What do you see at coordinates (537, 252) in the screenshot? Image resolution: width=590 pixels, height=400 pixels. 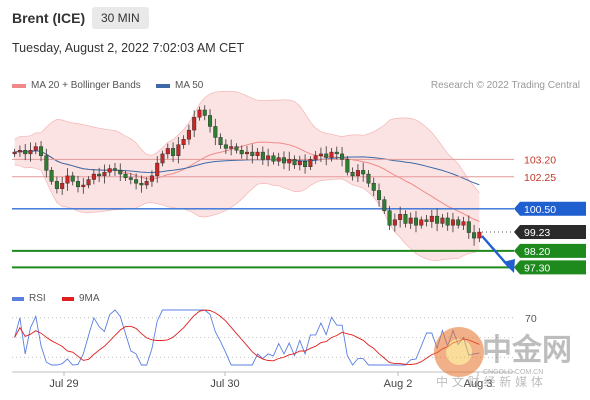 I see `level-label-4: 98.20` at bounding box center [537, 252].